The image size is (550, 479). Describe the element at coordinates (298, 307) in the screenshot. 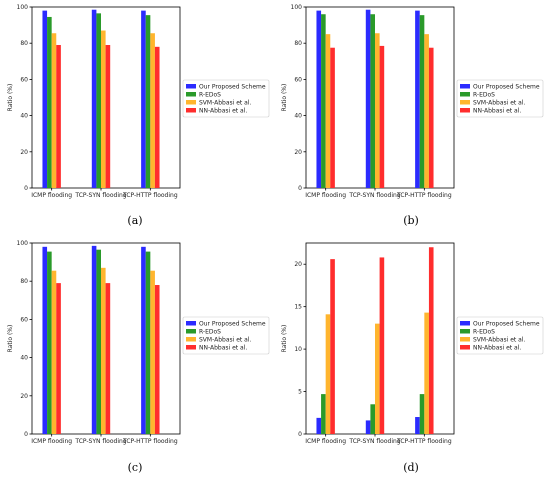

I see `y-tick-label: 15` at that location.